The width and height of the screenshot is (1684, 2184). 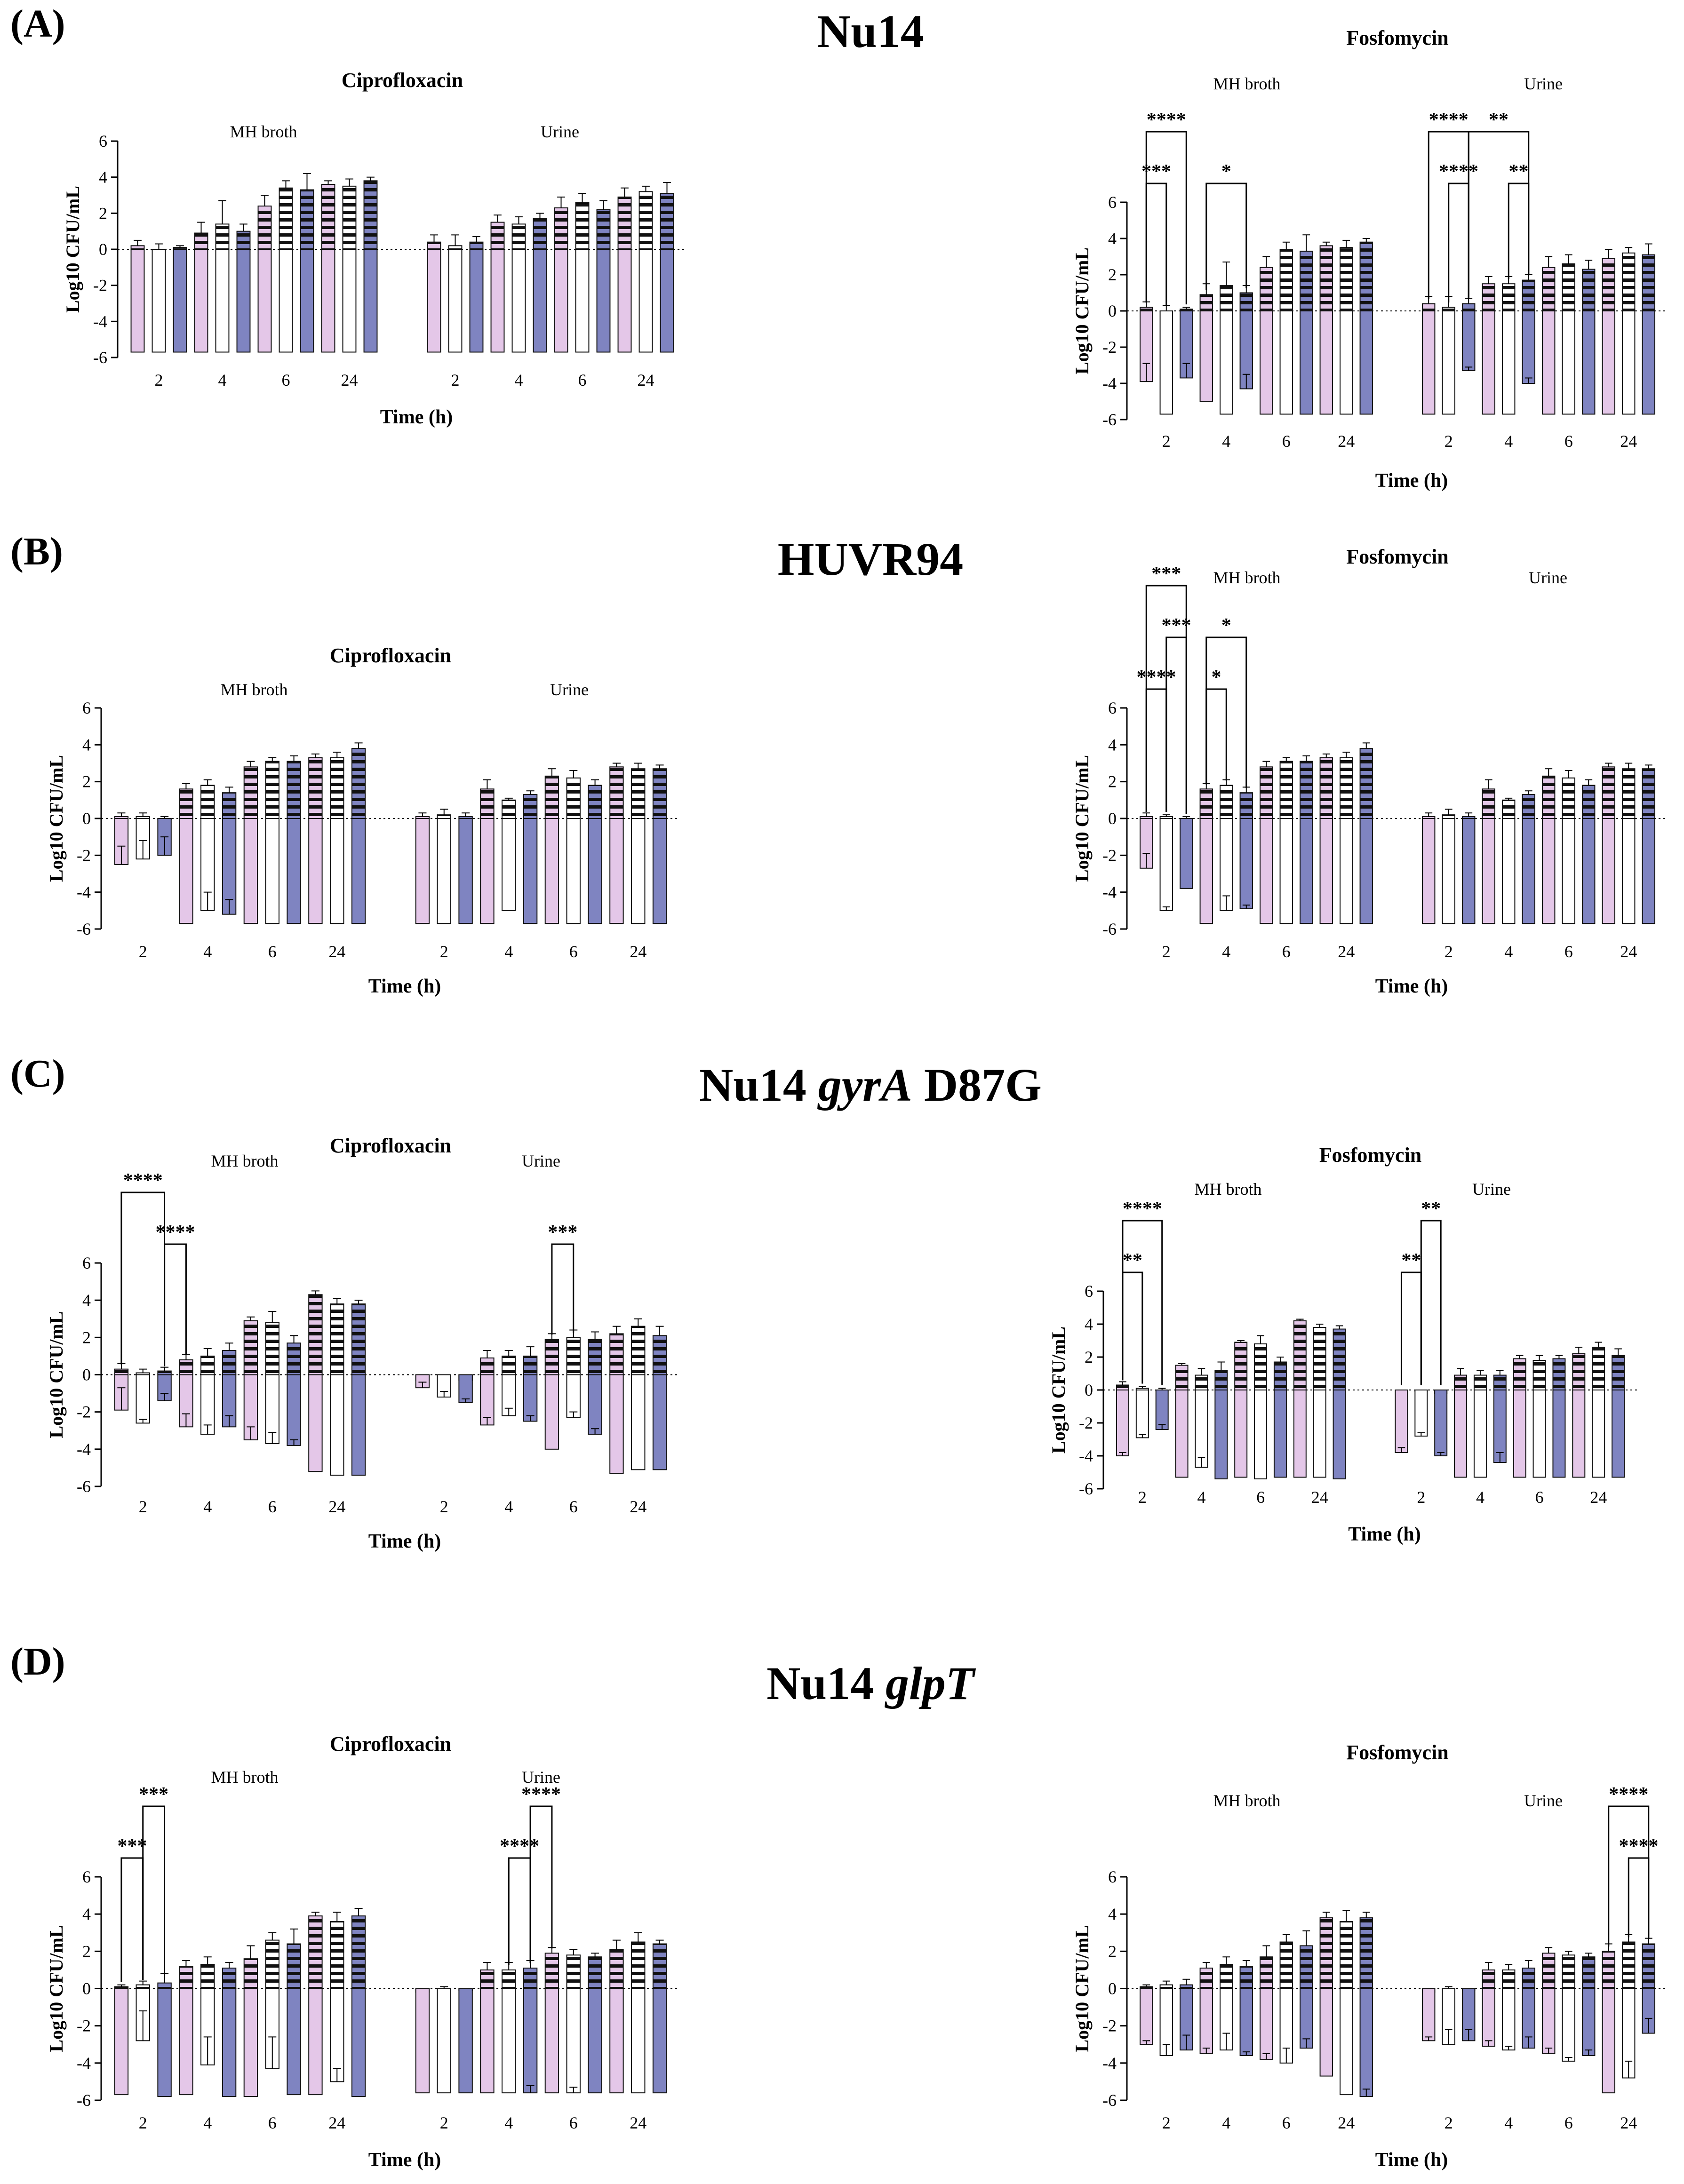 I want to click on strain-title: Nu14, so click(x=870, y=31).